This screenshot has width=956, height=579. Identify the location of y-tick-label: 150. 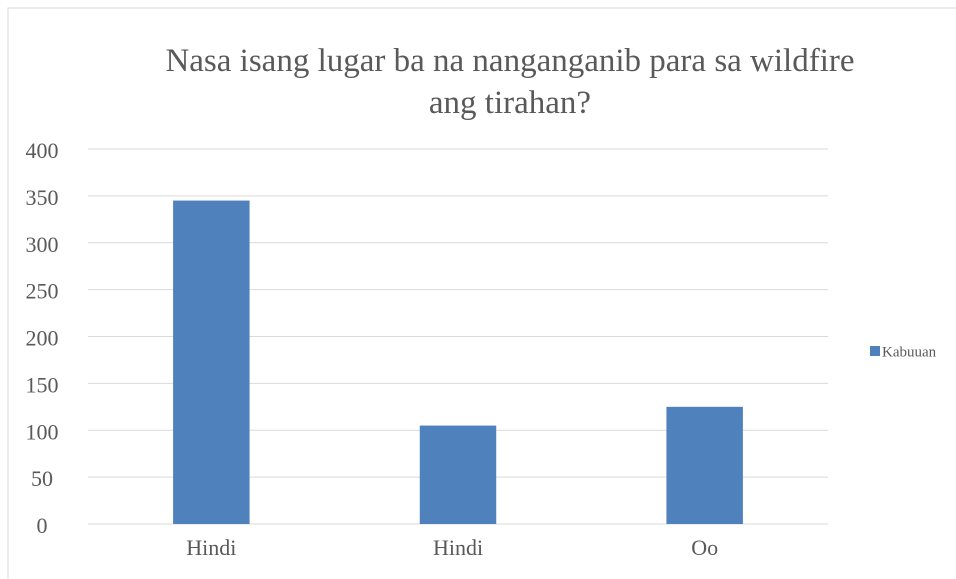
(42, 384).